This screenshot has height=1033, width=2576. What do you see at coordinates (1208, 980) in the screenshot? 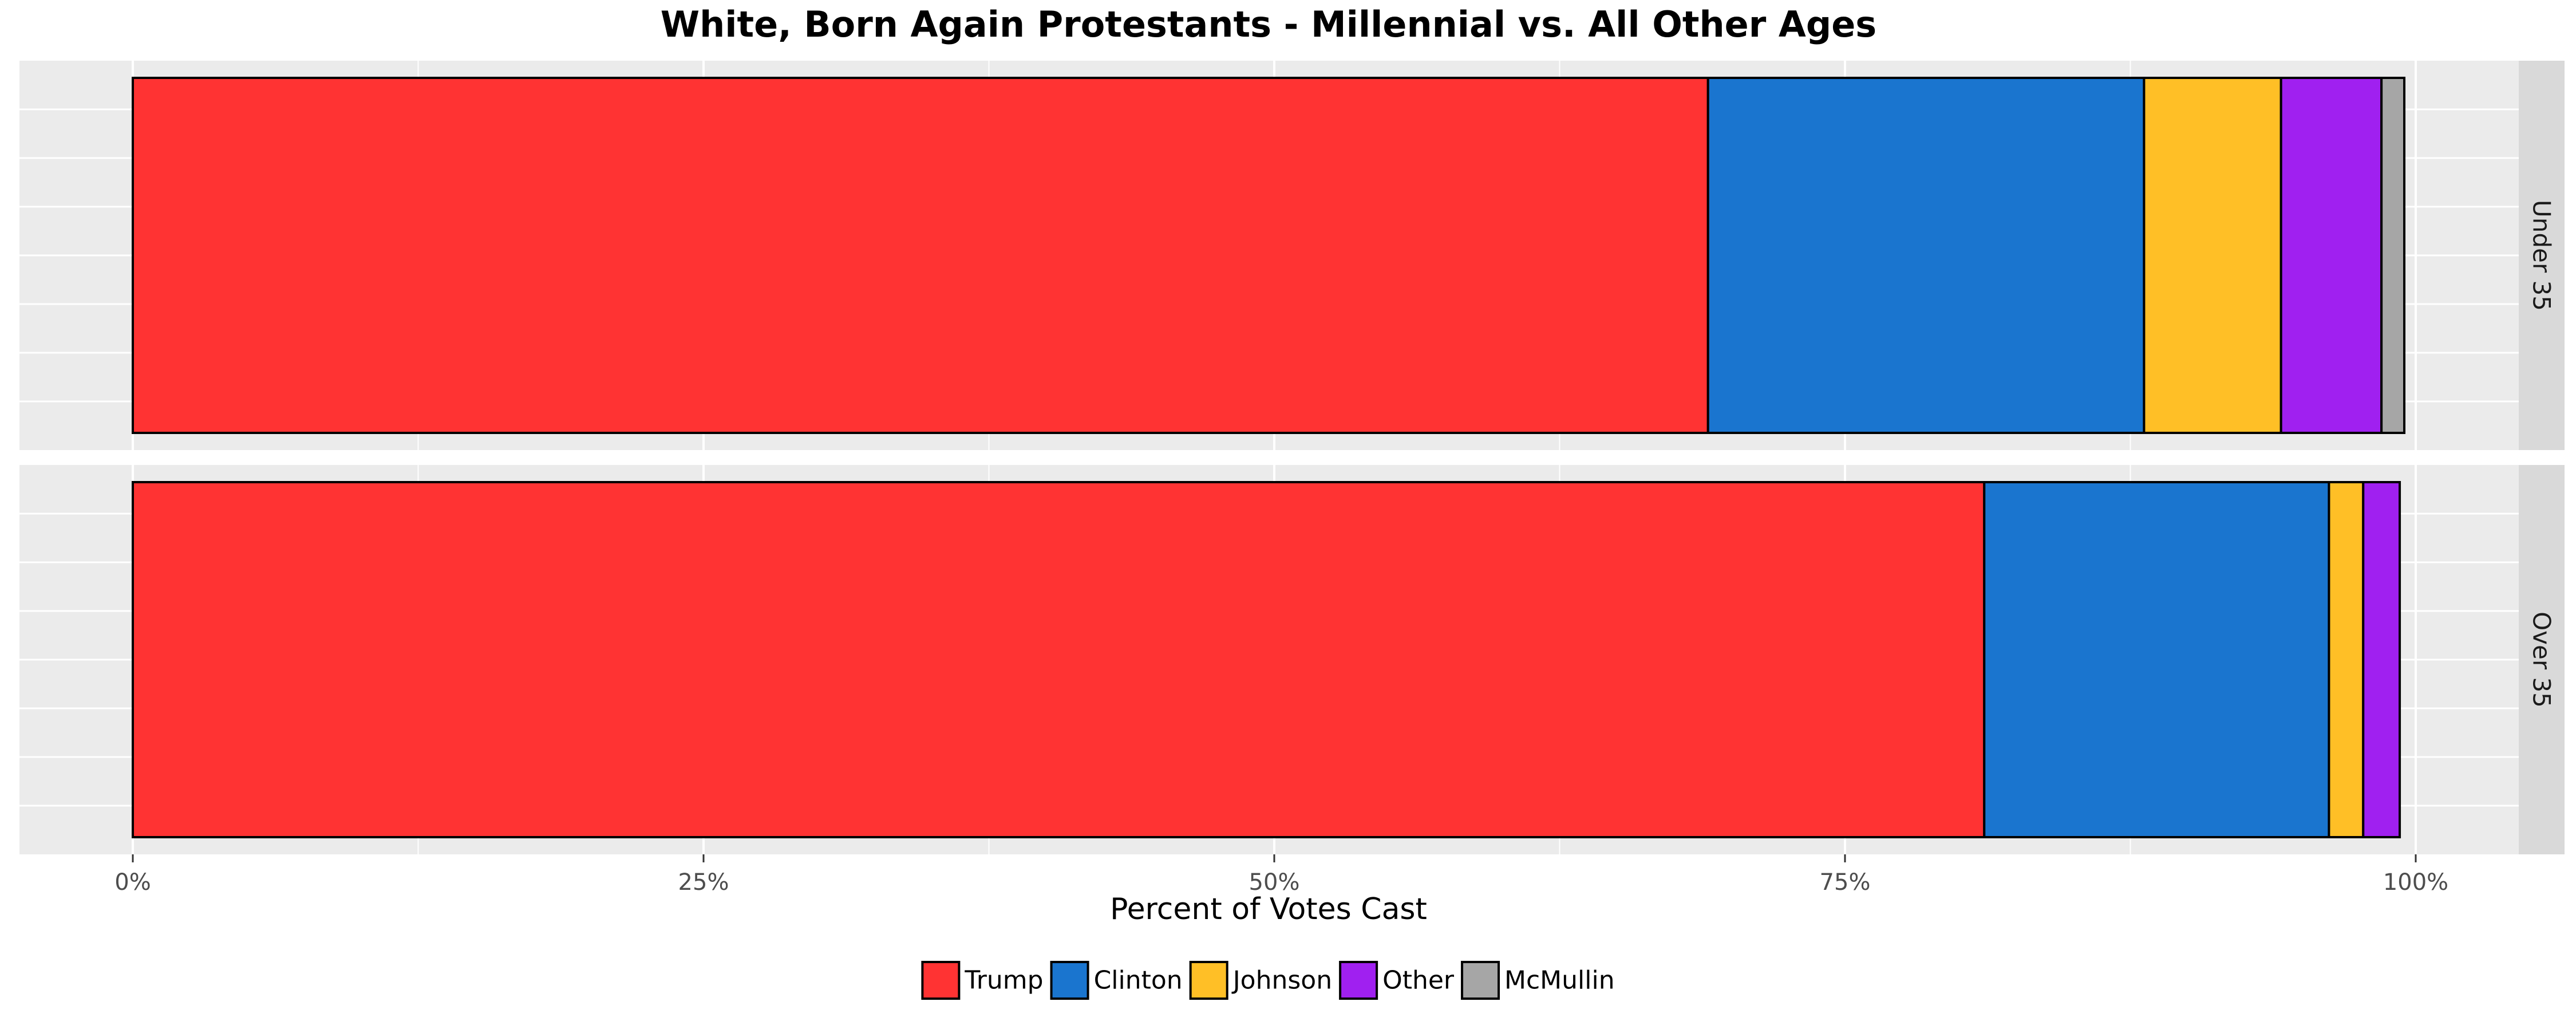
I see `legend-key-johnson` at bounding box center [1208, 980].